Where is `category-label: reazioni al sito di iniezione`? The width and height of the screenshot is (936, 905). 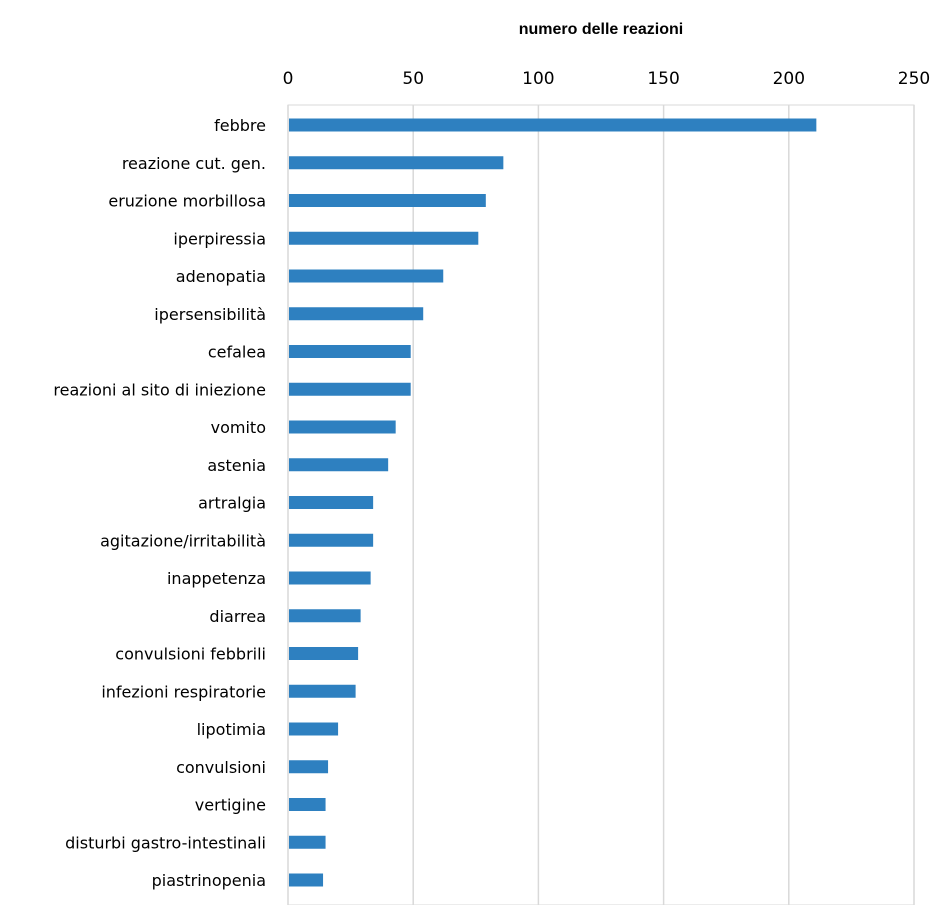
category-label: reazioni al sito di iniezione is located at coordinates (159, 389).